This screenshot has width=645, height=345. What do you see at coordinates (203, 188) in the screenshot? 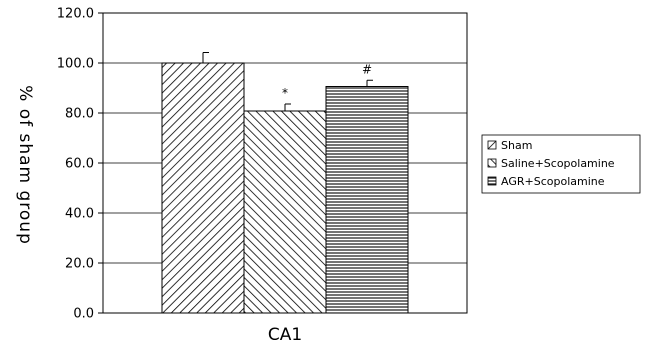
I see `bar-sham` at bounding box center [203, 188].